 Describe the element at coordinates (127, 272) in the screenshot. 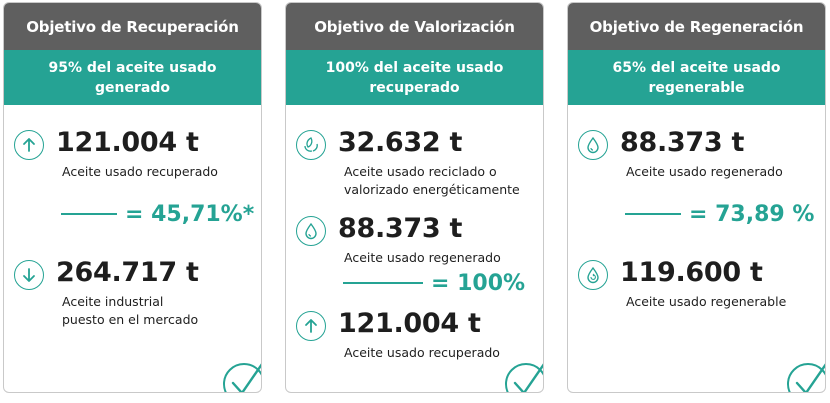

I see `stat-value: 264.717 t` at that location.